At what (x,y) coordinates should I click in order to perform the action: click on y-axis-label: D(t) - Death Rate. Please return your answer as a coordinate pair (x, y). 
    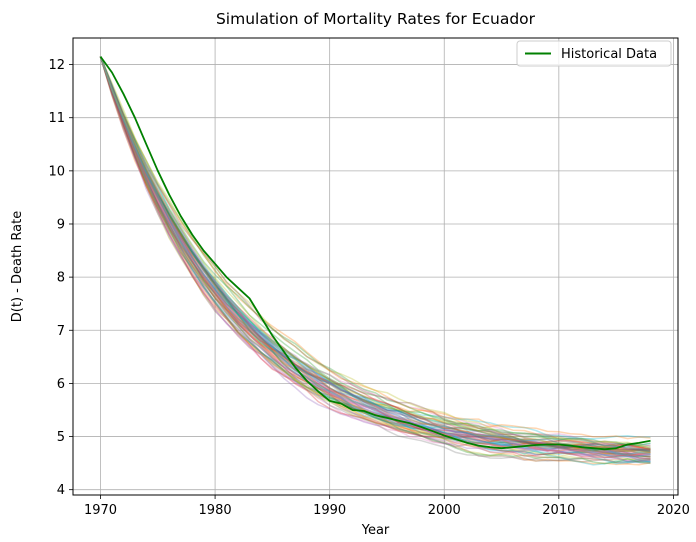
    Looking at the image, I should click on (17, 266).